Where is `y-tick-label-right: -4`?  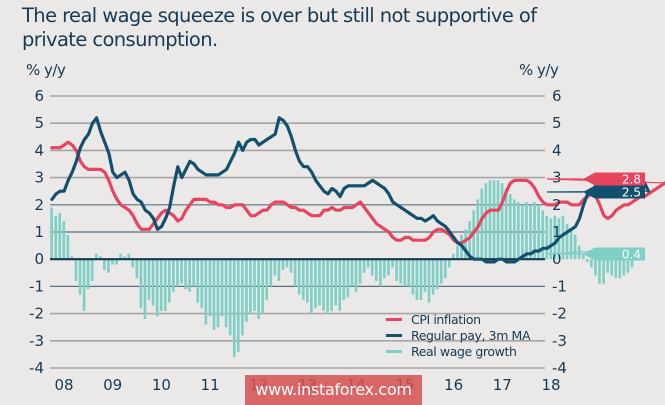
y-tick-label-right: -4 is located at coordinates (559, 368).